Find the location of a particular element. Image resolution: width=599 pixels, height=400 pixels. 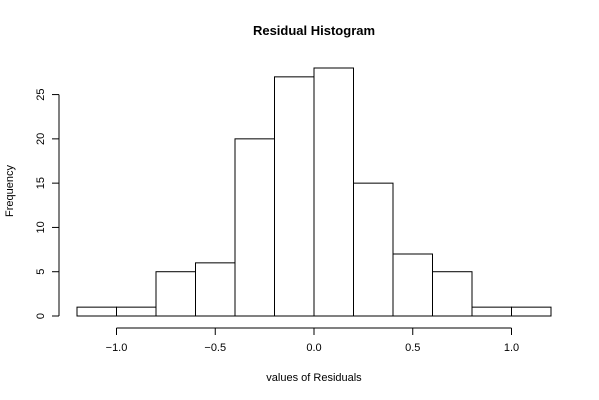

x-tick-label: 1.0 is located at coordinates (511, 348).